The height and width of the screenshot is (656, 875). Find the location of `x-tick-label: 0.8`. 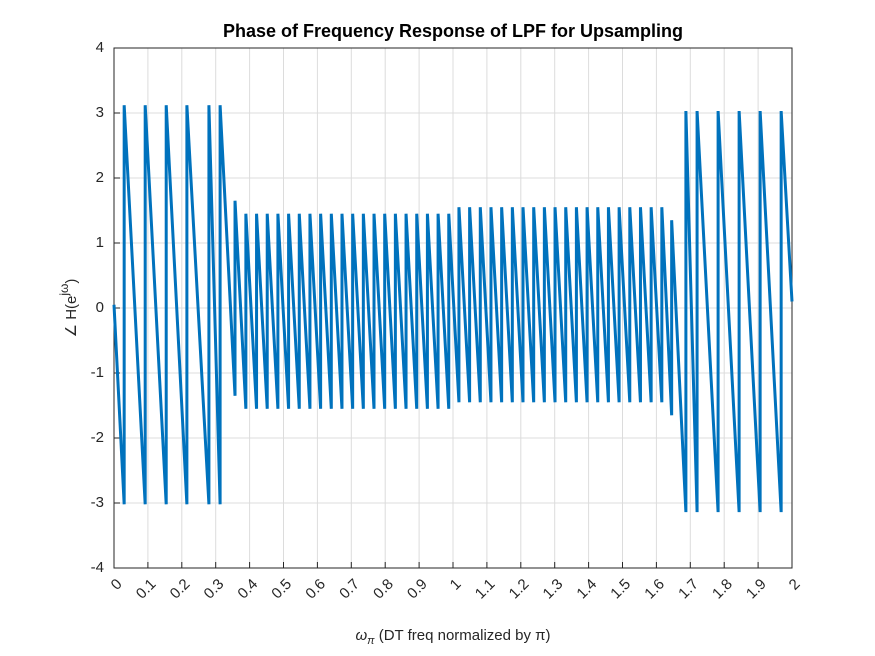

x-tick-label: 0.8 is located at coordinates (383, 589).